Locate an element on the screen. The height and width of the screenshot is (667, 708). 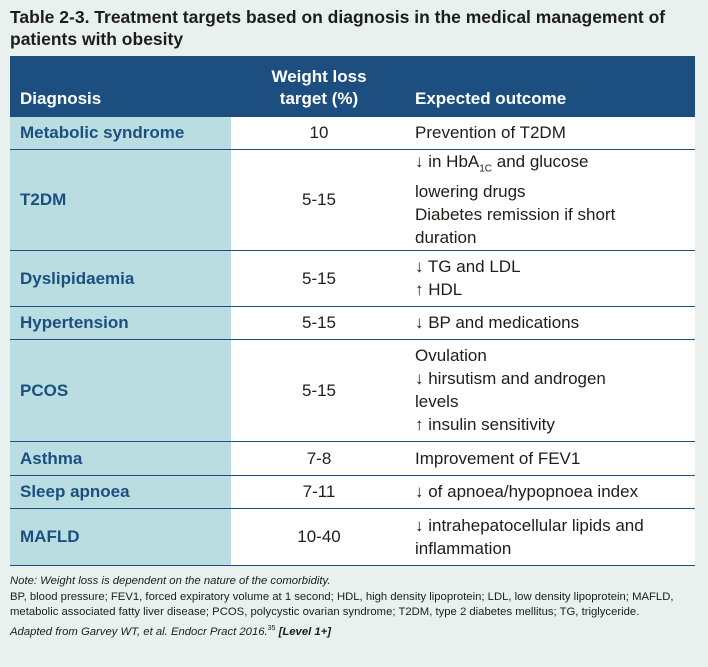
header-diagnosis: Diagnosis is located at coordinates (120, 86).